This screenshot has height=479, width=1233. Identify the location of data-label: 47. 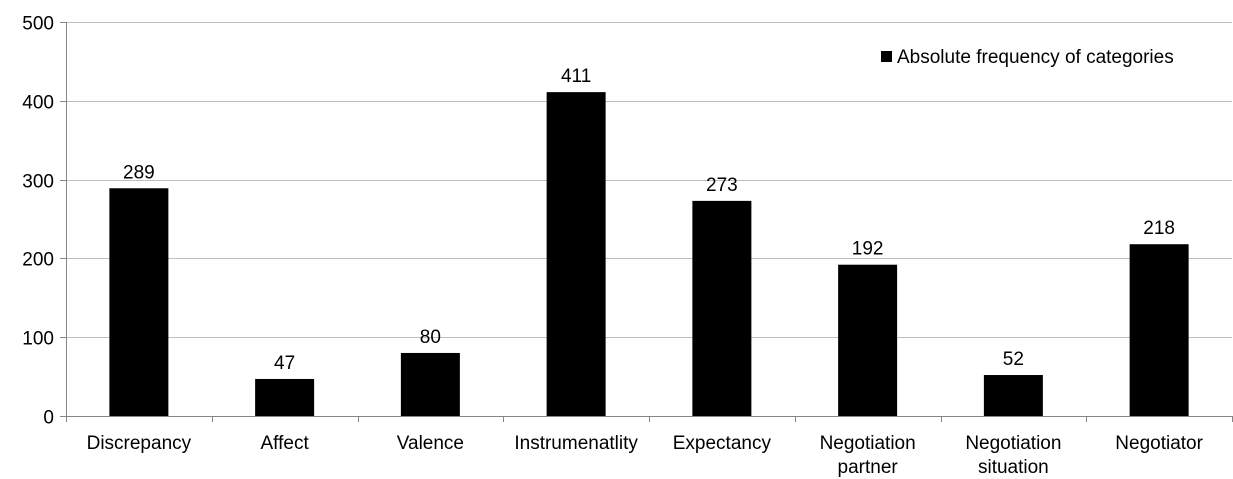
(284, 363).